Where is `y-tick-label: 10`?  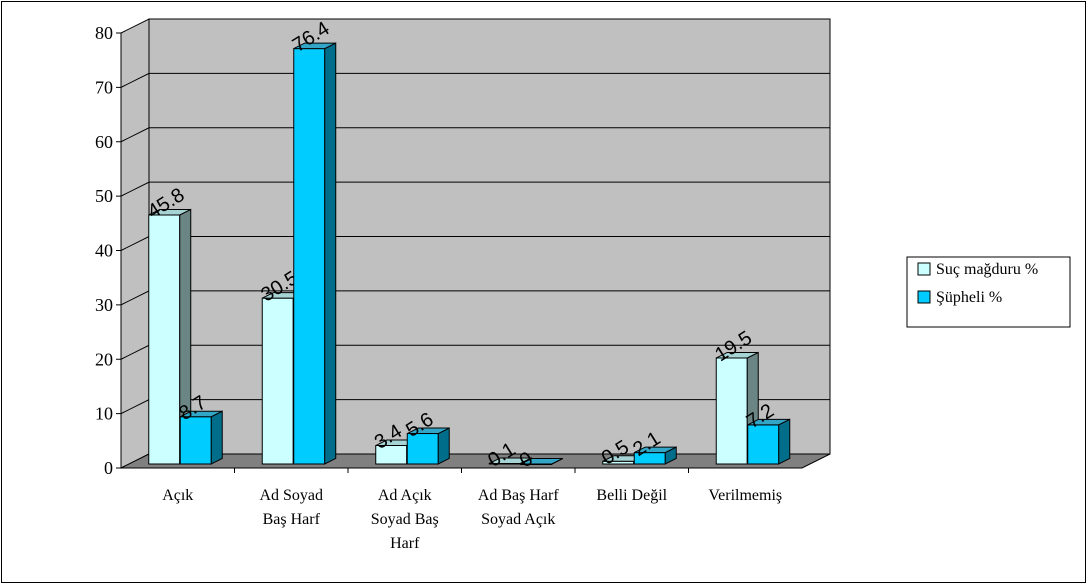
y-tick-label: 10 is located at coordinates (104, 414).